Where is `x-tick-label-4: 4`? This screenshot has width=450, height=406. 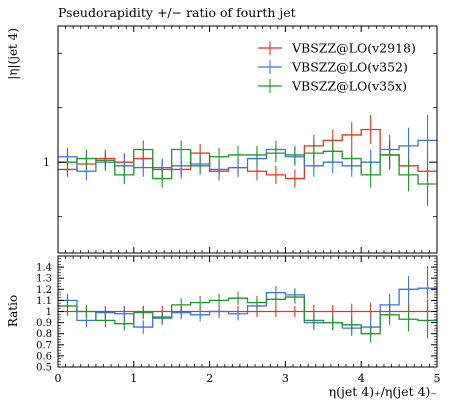
x-tick-label-4: 4 is located at coordinates (361, 378).